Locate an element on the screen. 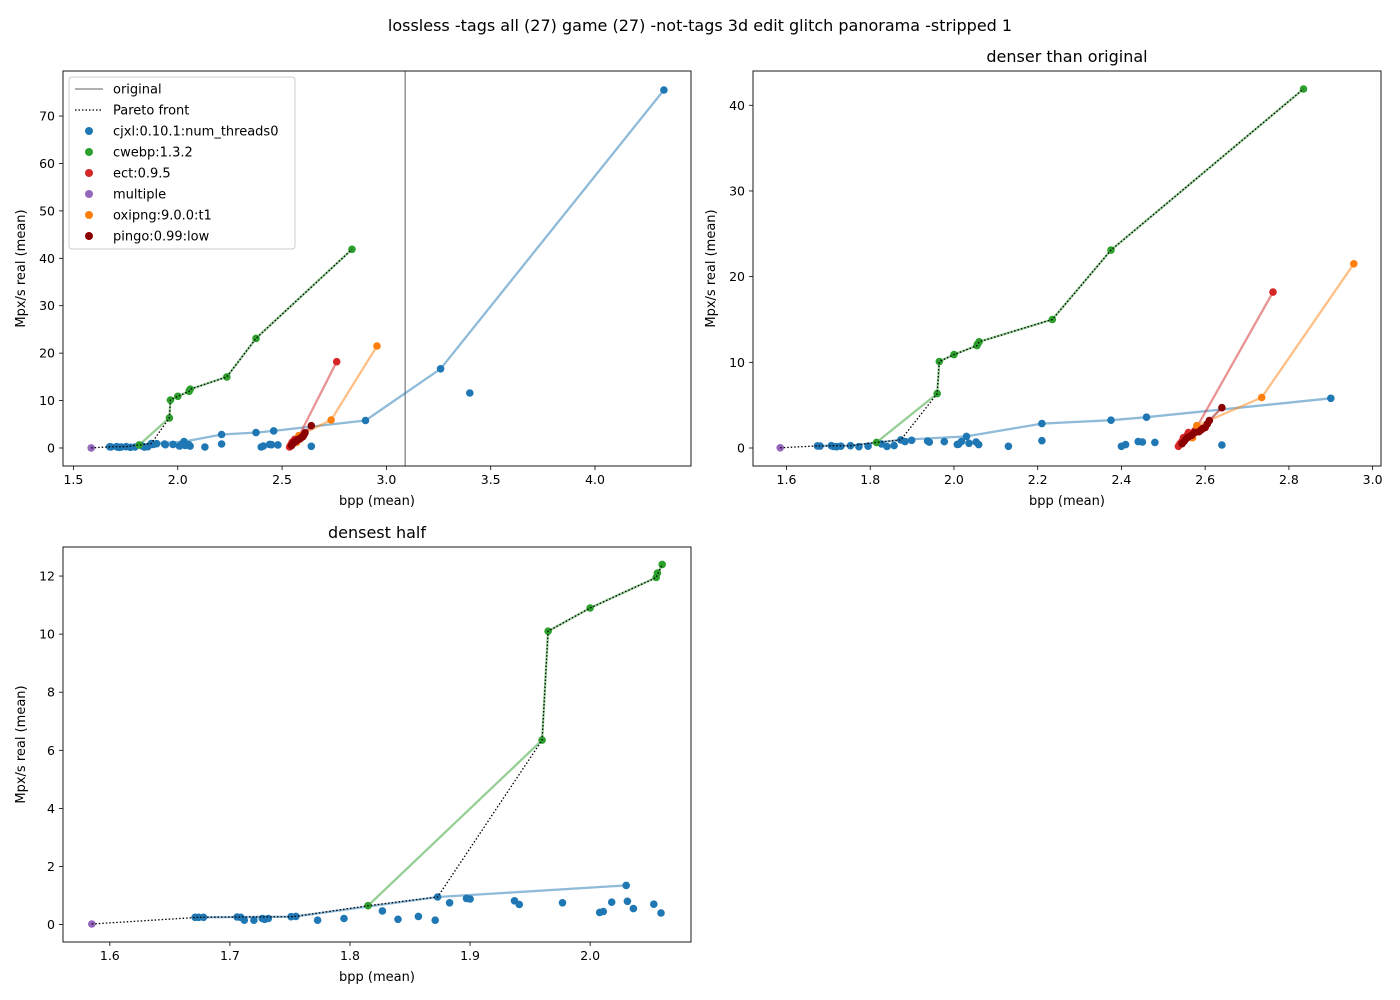 The height and width of the screenshot is (1000, 1400). panel-title: denser than original is located at coordinates (1066, 56).